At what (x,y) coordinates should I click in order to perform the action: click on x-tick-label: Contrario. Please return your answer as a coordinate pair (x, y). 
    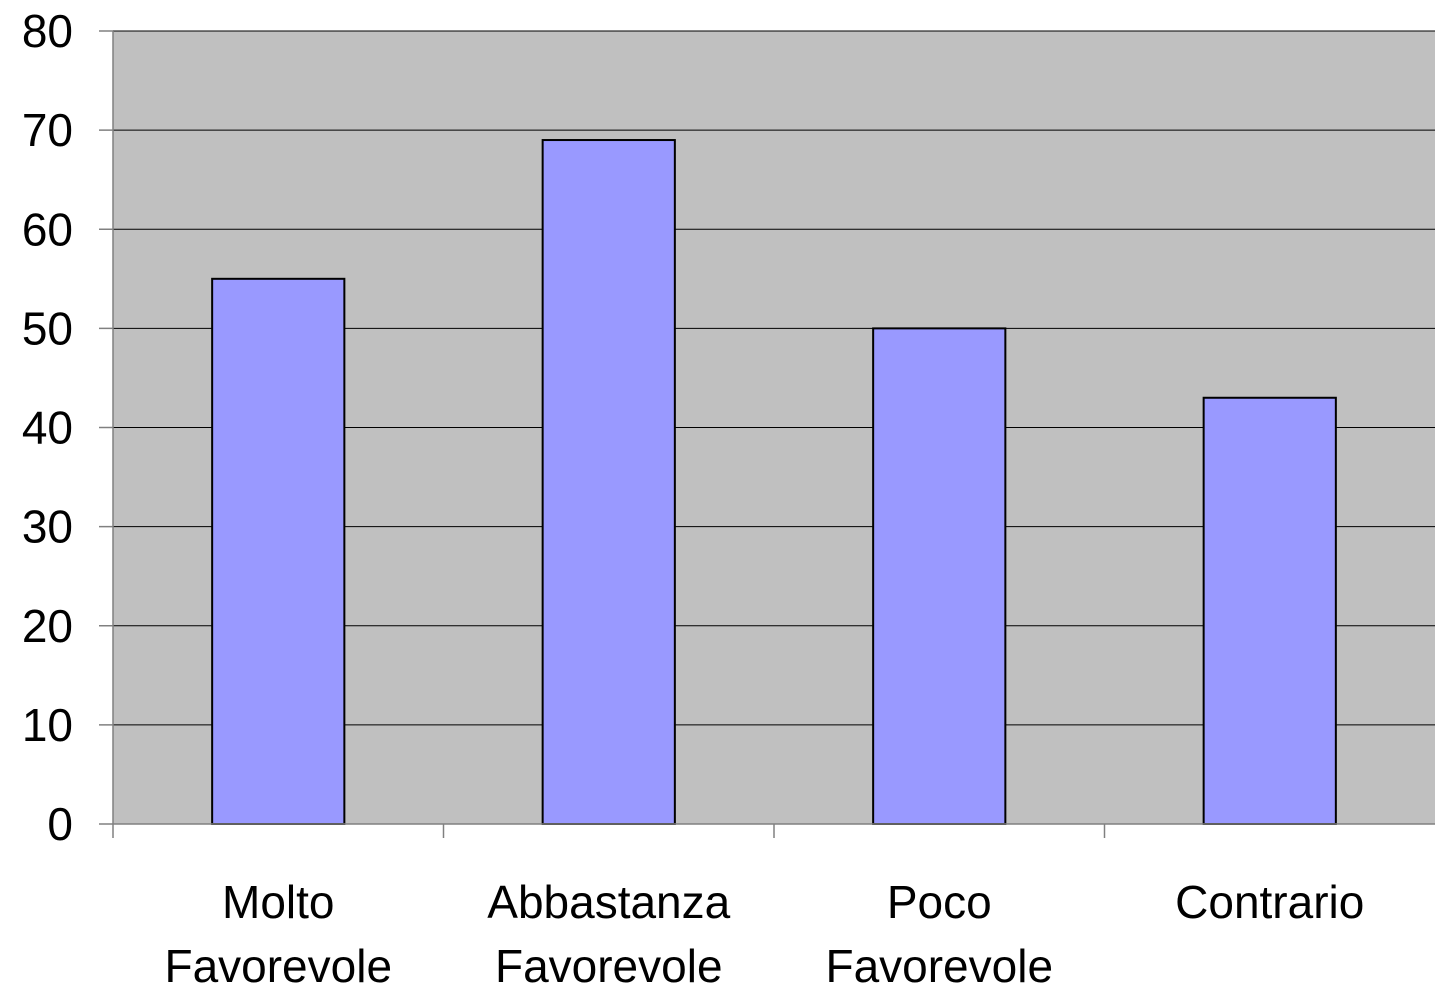
    Looking at the image, I should click on (1269, 902).